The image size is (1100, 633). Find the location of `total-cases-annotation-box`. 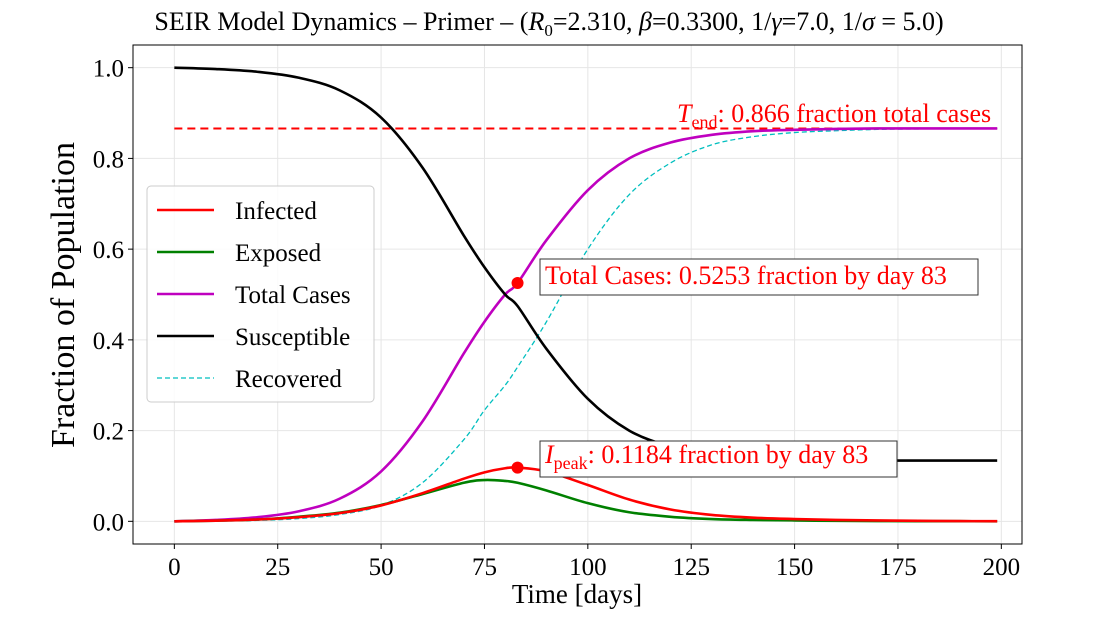

total-cases-annotation-box is located at coordinates (759, 277).